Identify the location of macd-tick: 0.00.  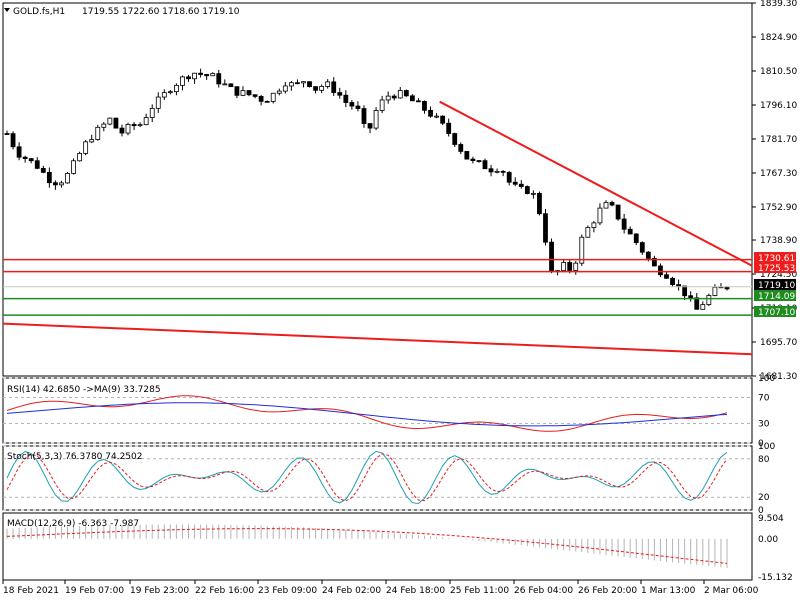
(768, 540).